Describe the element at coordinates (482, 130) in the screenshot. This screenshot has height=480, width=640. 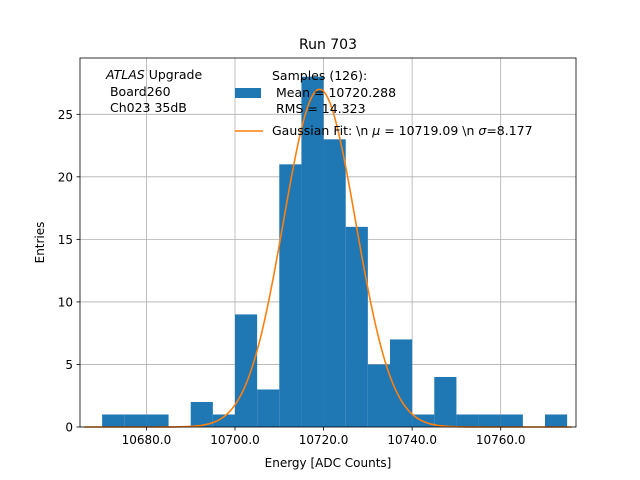
I see `legend-fit-sigma: σ` at that location.